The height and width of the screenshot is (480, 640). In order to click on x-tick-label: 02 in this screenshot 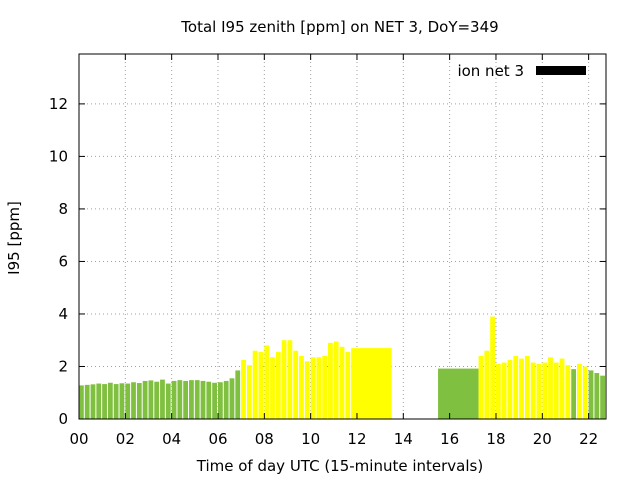, I will do `click(125, 439)`.